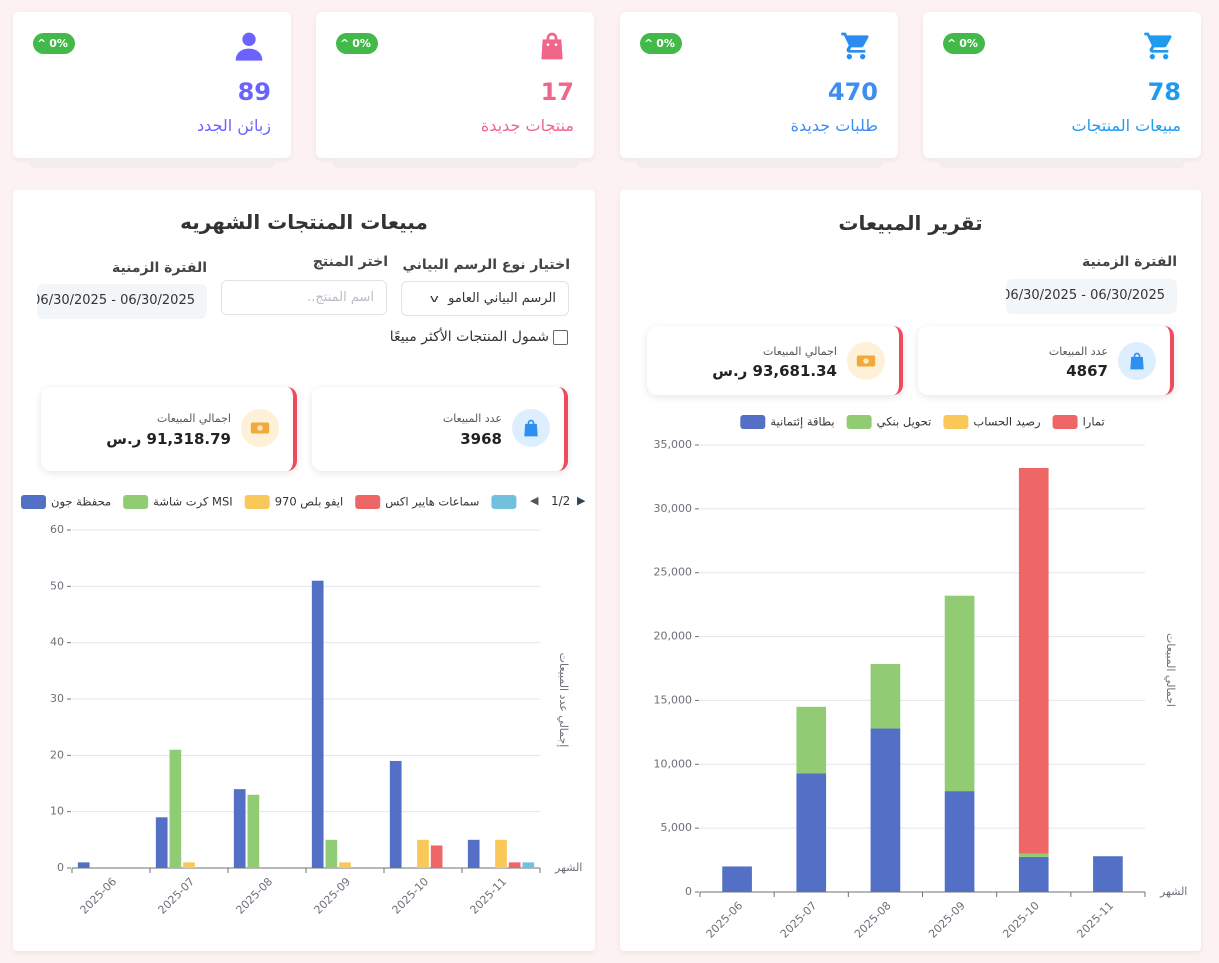 The image size is (1219, 963). I want to click on panel-title: مبيعات المنتجات الشهريه, so click(304, 222).